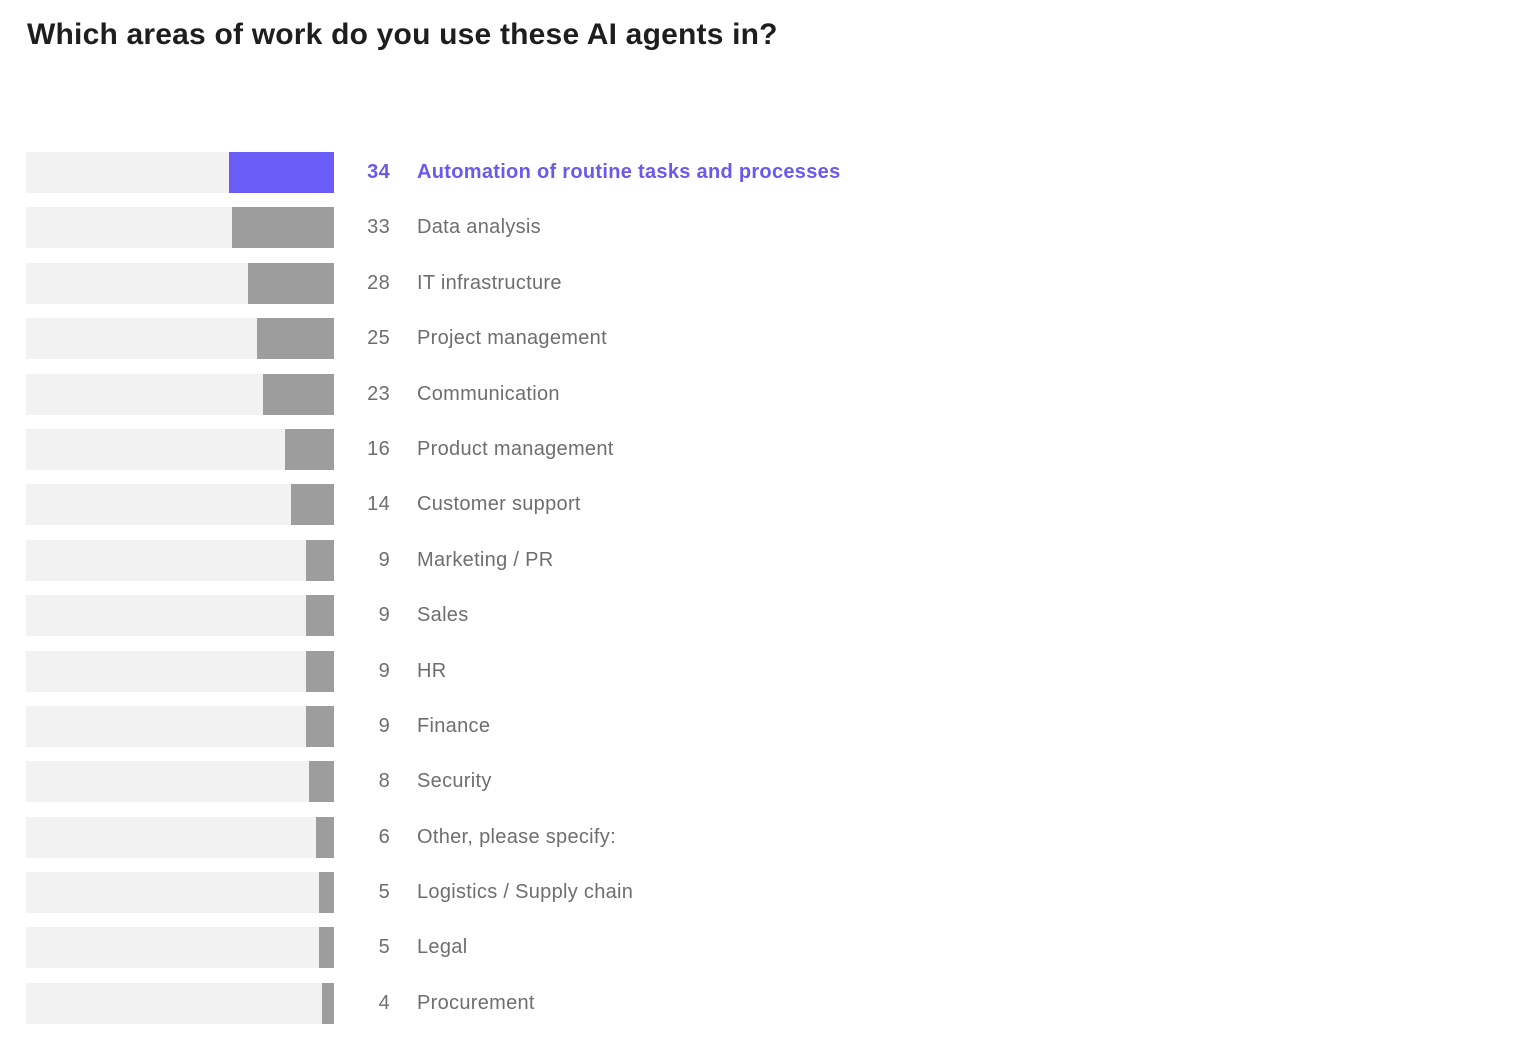 This screenshot has height=1042, width=1520. What do you see at coordinates (476, 1002) in the screenshot?
I see `bar-label: Procurement` at bounding box center [476, 1002].